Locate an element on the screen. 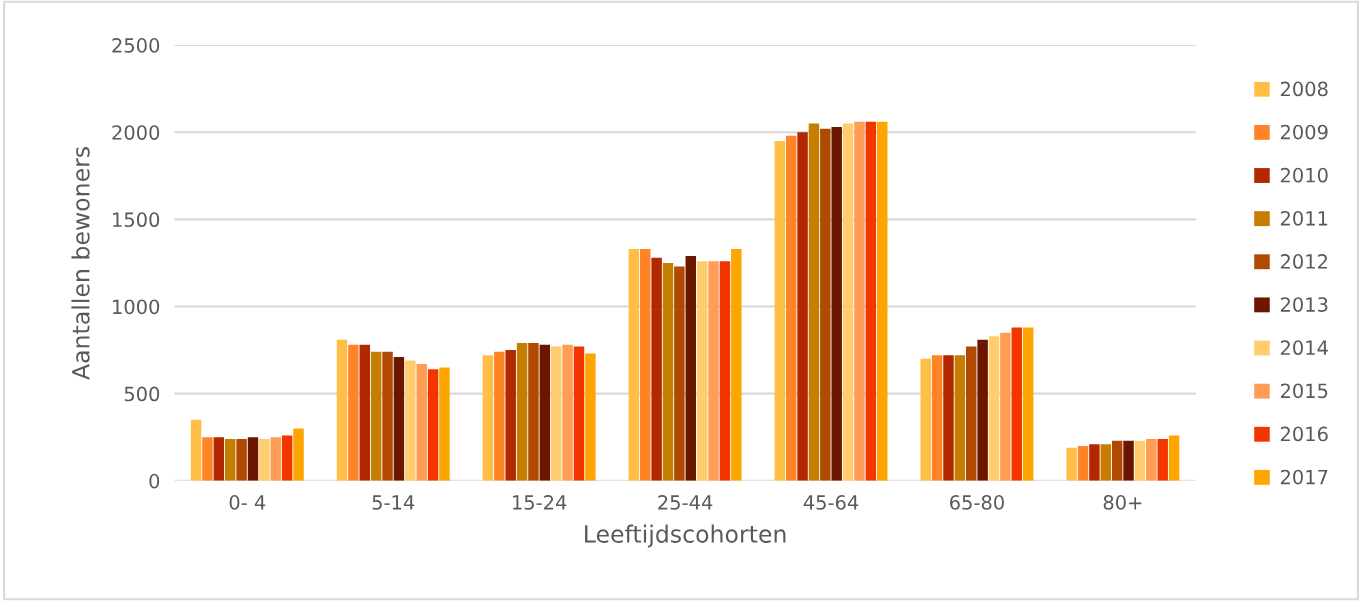 This screenshot has height=601, width=1362. y-tick-label: 1000 is located at coordinates (136, 307).